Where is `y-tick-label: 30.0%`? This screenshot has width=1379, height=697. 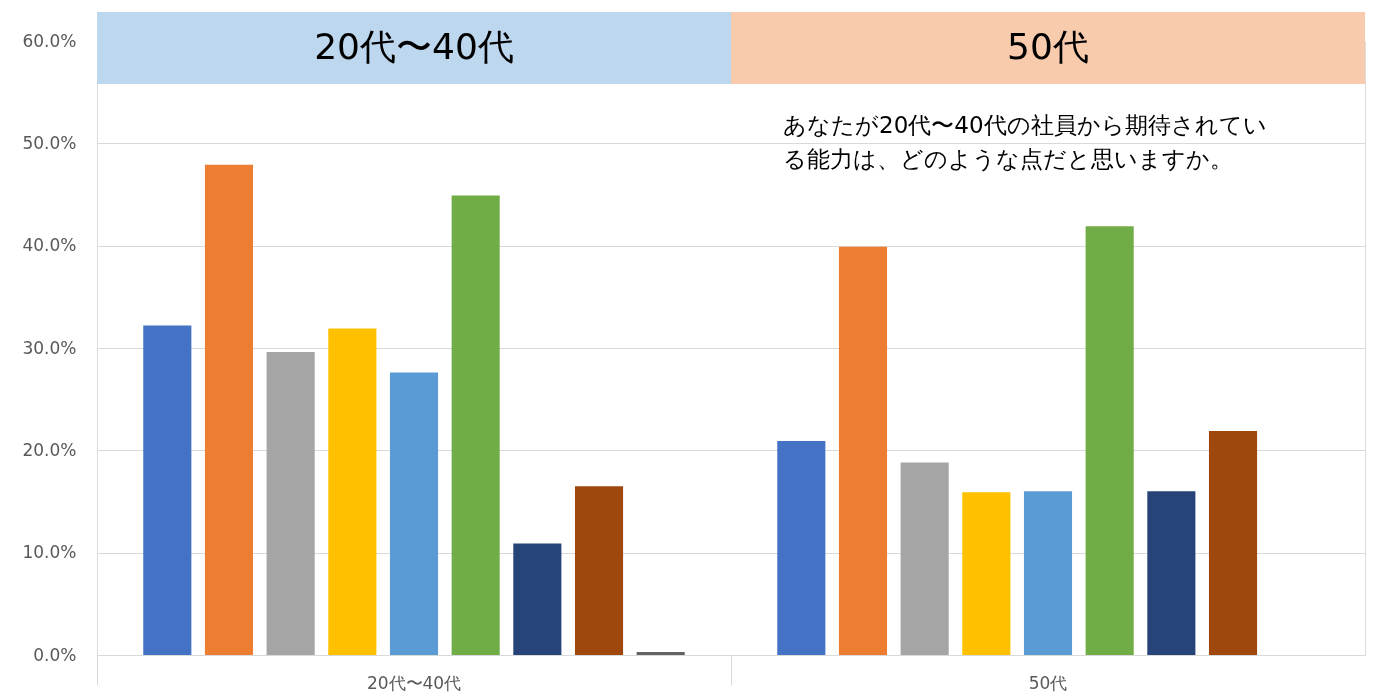 y-tick-label: 30.0% is located at coordinates (49, 347).